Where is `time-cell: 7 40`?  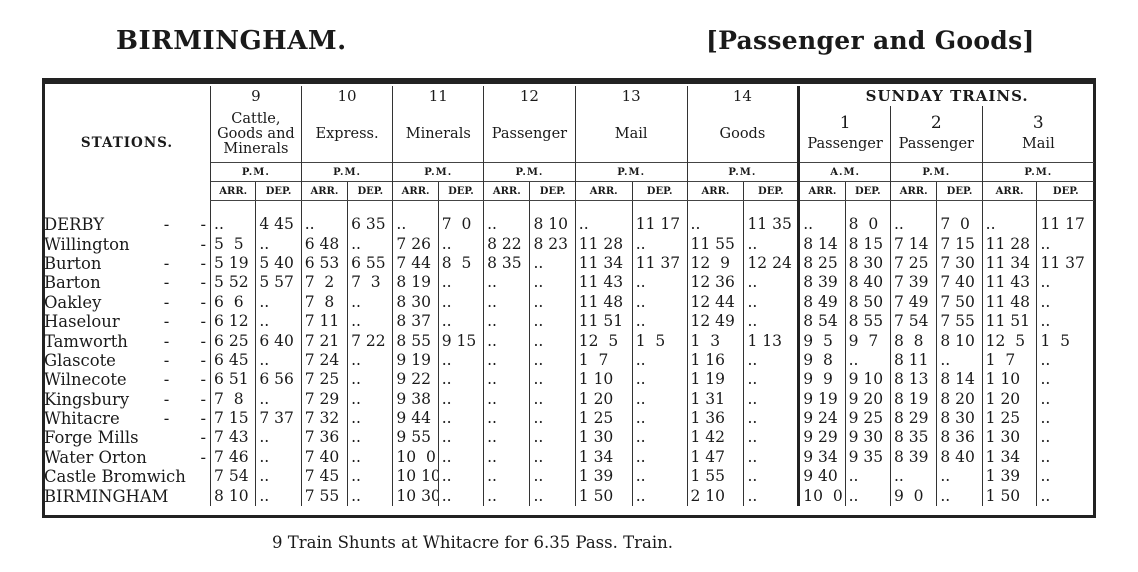 time-cell: 7 40 is located at coordinates (959, 283).